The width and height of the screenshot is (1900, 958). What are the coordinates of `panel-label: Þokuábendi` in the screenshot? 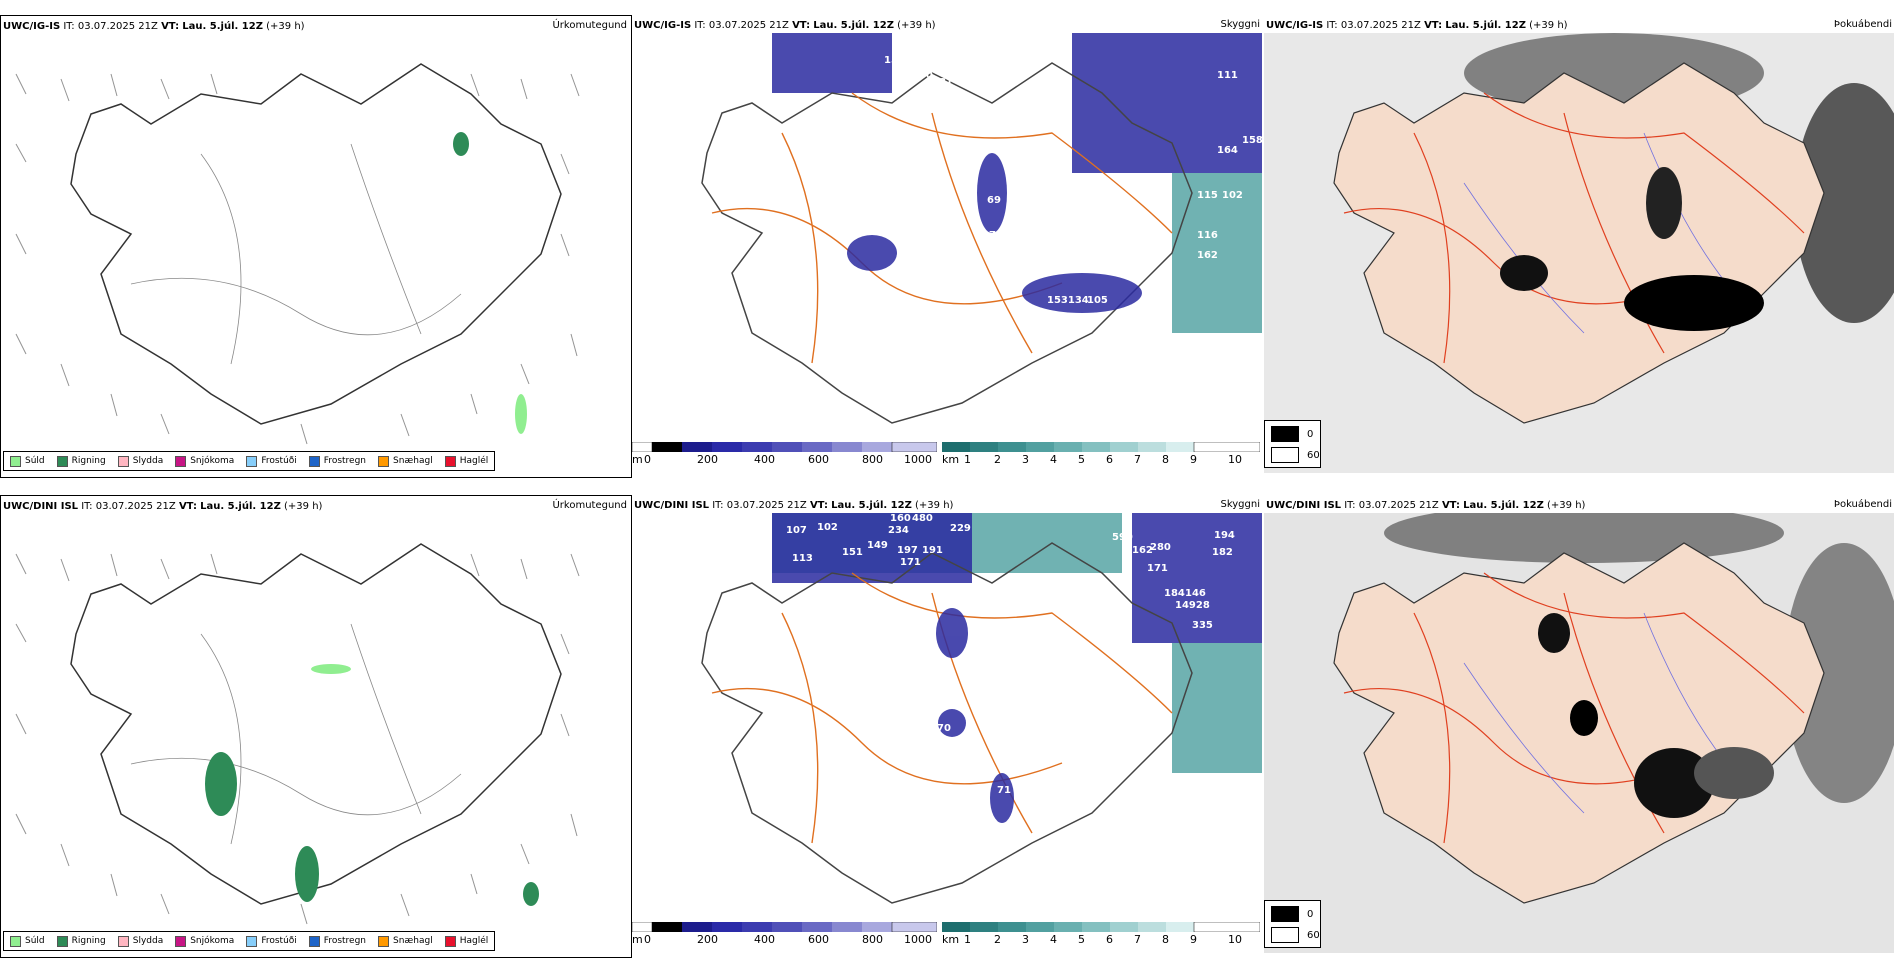 It's located at (1862, 504).